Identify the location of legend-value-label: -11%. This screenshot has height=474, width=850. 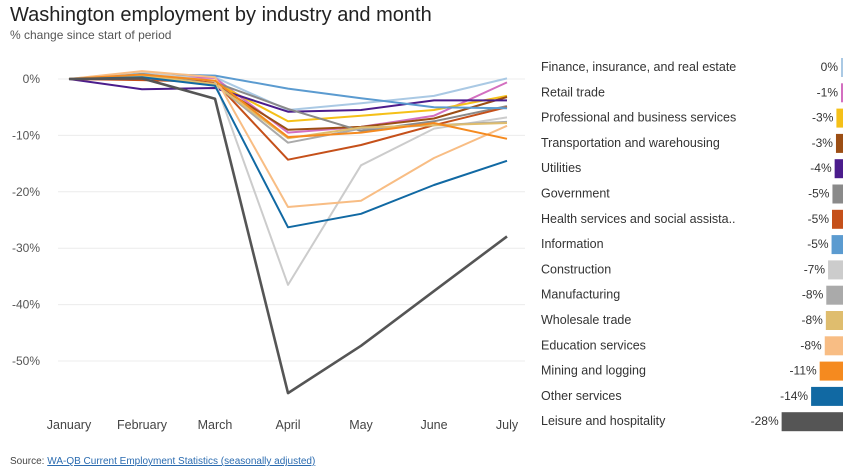
(803, 371).